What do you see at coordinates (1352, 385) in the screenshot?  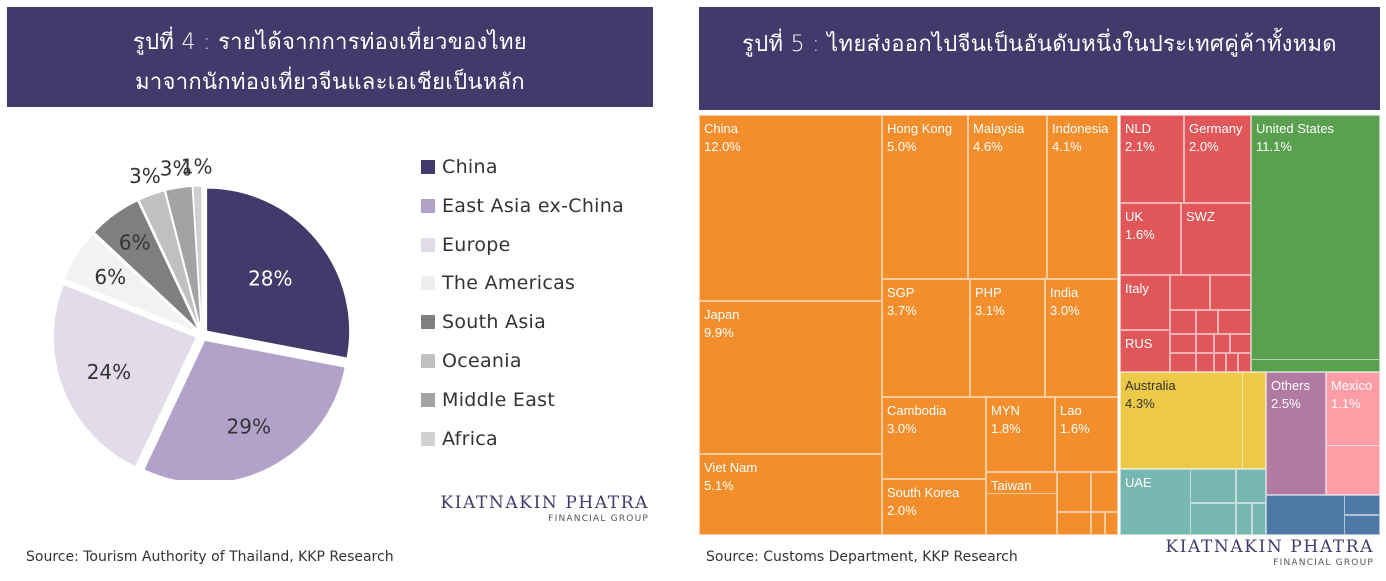 I see `treemap-tile-name: Mexico` at bounding box center [1352, 385].